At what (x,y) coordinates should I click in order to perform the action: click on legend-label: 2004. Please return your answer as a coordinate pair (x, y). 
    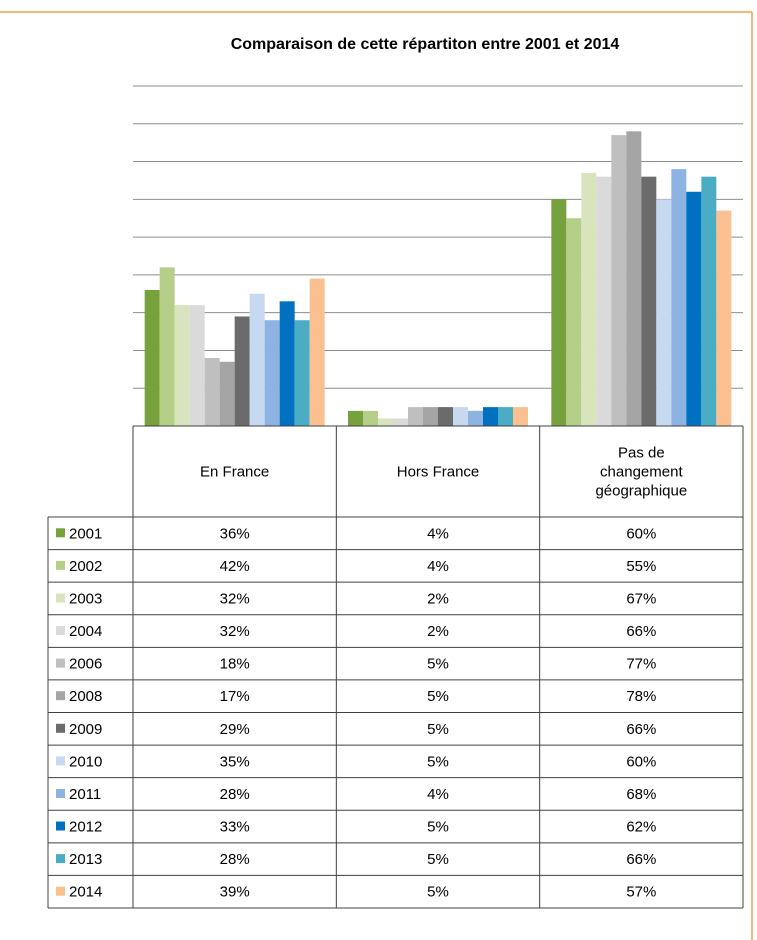
    Looking at the image, I should click on (85, 631).